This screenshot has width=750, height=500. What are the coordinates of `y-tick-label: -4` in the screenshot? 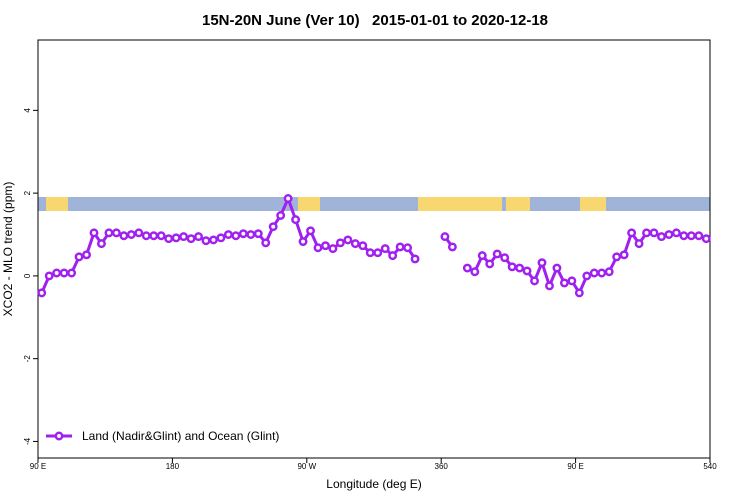 It's located at (27, 441).